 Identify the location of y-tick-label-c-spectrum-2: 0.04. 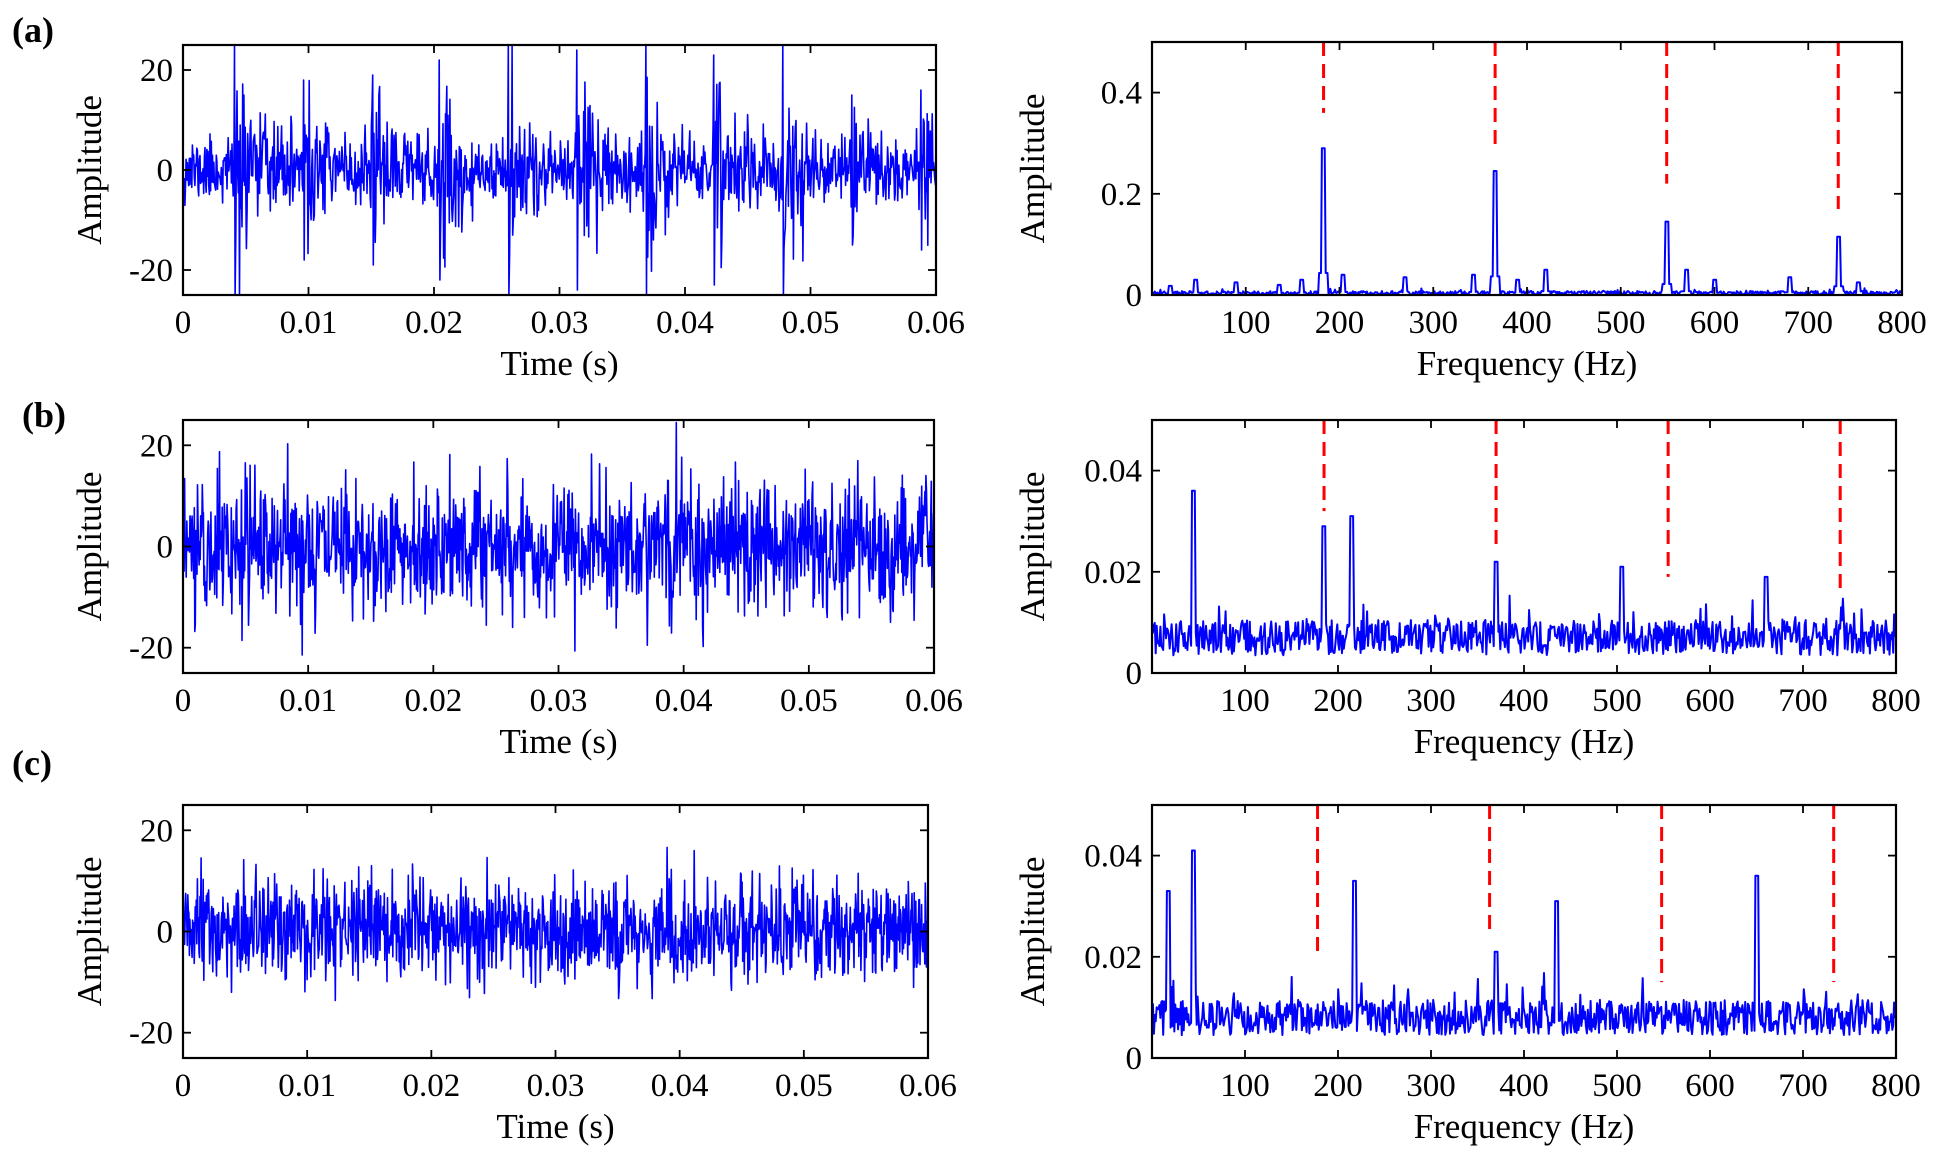
(1113, 857).